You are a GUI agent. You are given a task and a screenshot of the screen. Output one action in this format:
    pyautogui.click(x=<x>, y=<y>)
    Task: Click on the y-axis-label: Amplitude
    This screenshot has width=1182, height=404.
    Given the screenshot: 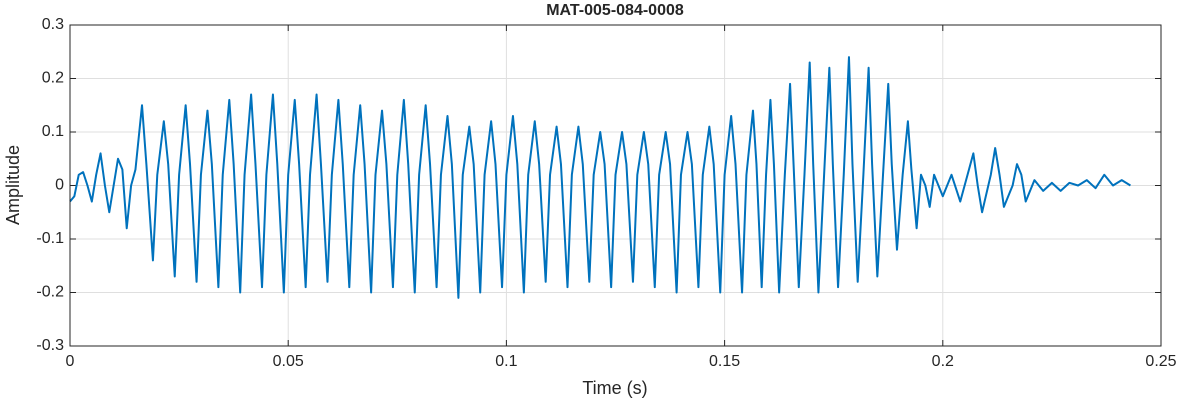 What is the action you would take?
    pyautogui.click(x=13, y=185)
    